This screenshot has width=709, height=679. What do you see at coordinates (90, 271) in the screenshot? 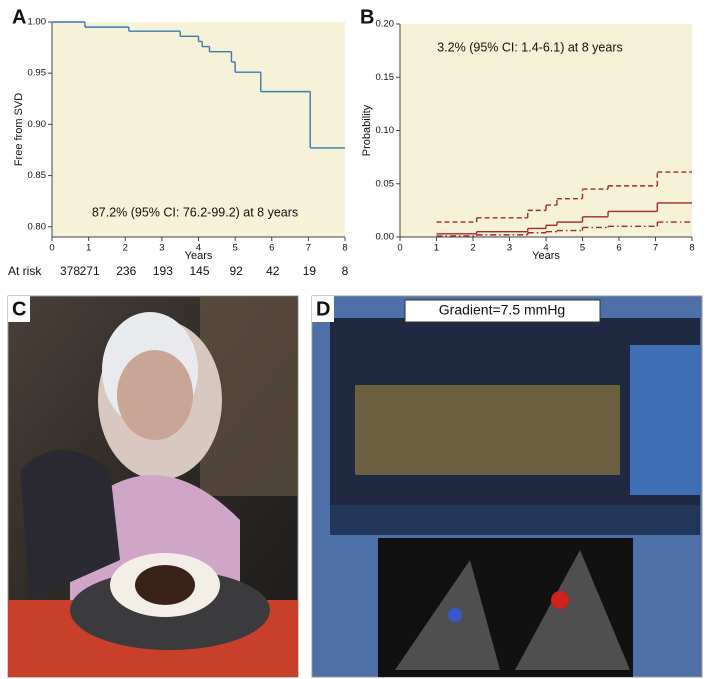
I see `at-risk-value: 271` at bounding box center [90, 271].